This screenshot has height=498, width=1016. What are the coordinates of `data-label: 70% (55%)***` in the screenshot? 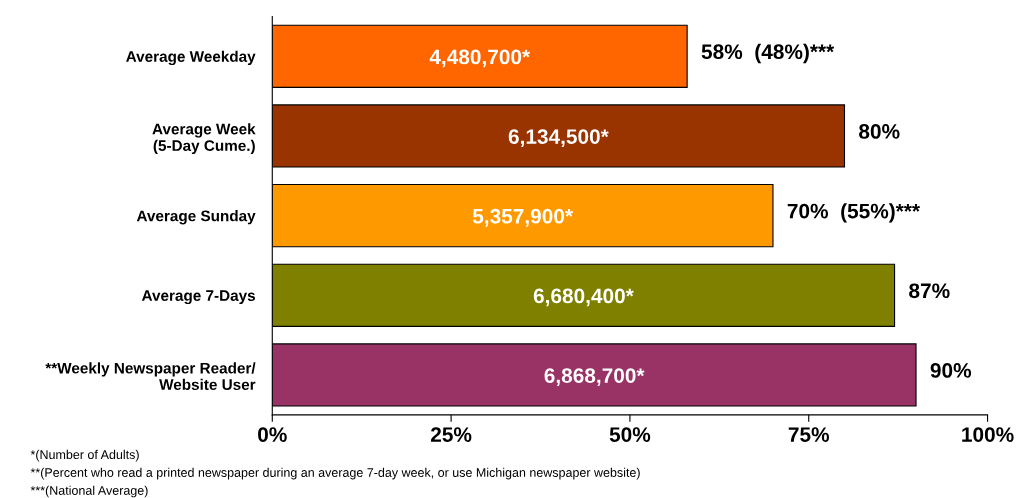 It's located at (854, 213).